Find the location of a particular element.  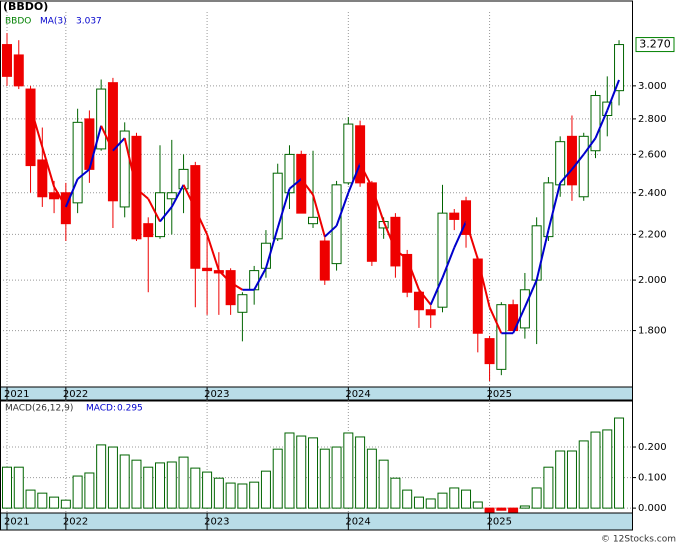

last-value-box is located at coordinates (655, 45).